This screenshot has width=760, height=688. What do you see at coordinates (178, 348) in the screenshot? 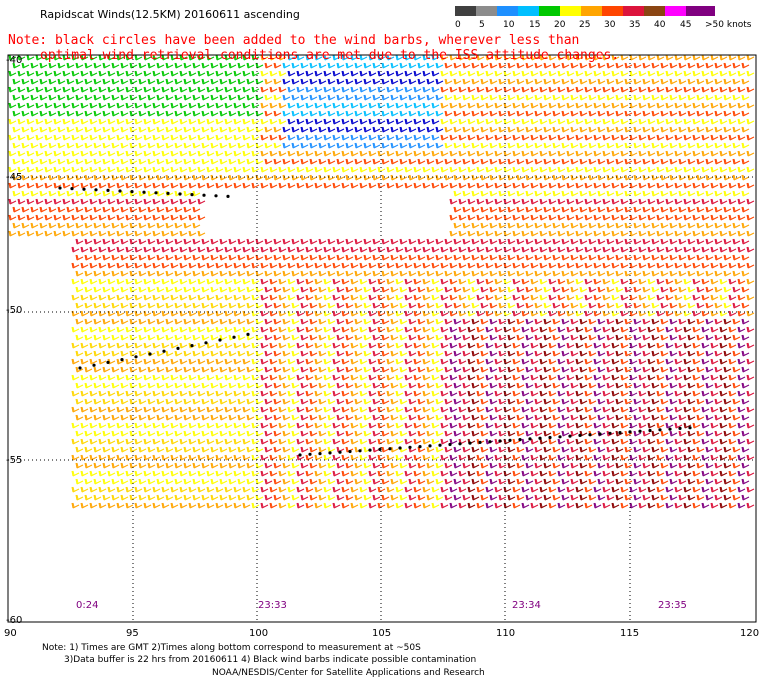
I see `contamination-circle` at bounding box center [178, 348].